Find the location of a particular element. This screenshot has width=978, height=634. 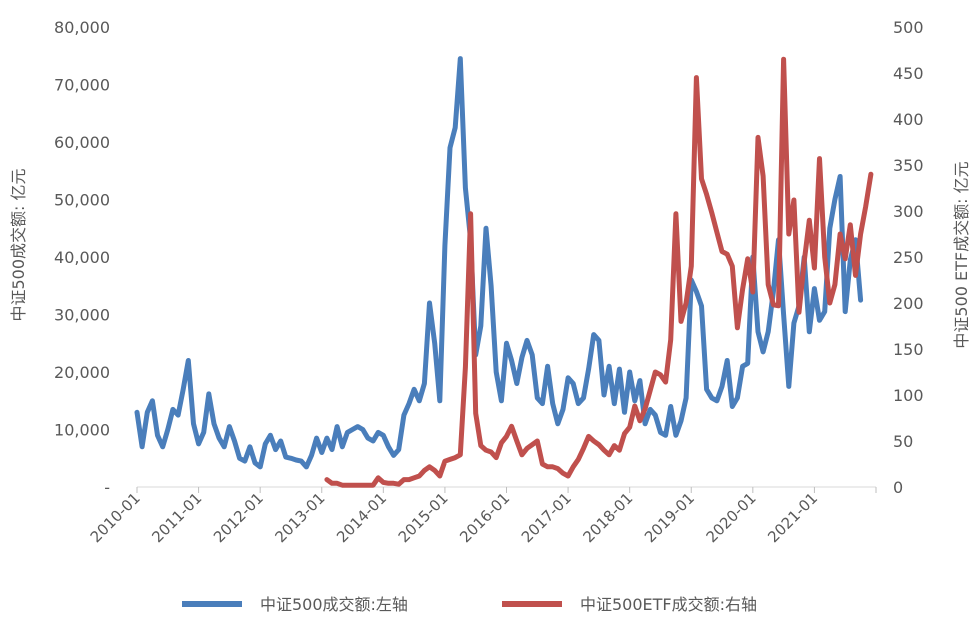

right-axis-title: 中证500 ETF成交额: 亿元 is located at coordinates (961, 254).